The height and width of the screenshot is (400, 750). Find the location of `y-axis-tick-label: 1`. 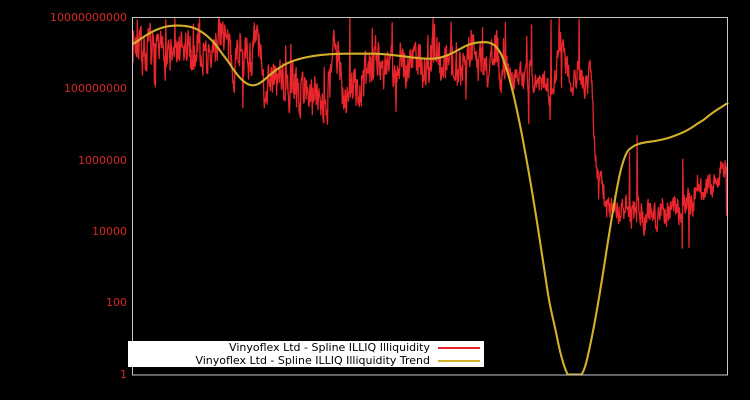

y-axis-tick-label: 1 is located at coordinates (123, 374).